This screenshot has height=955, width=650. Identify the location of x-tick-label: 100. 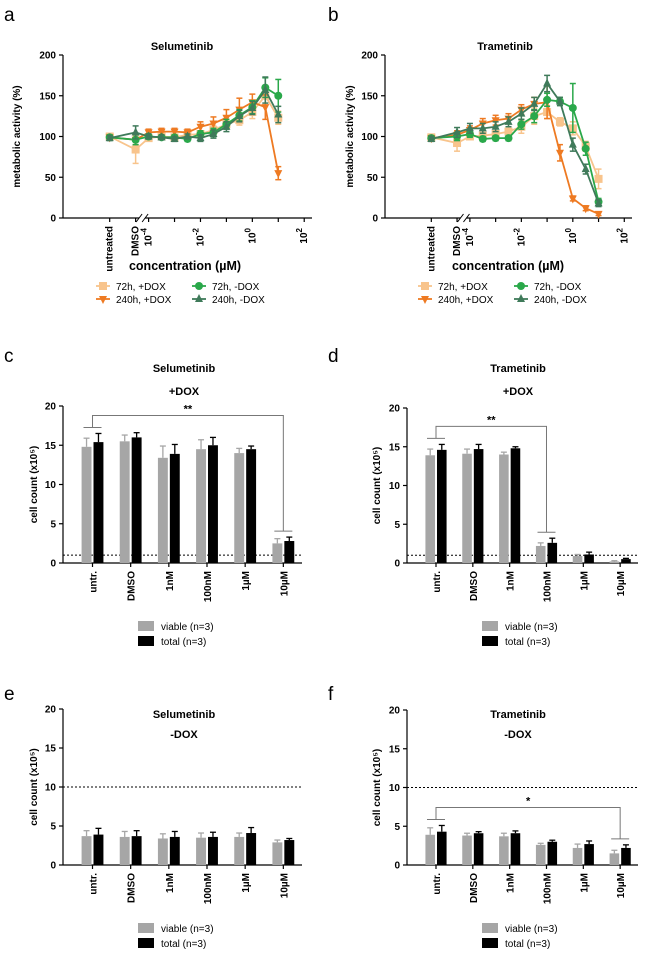
(571, 235).